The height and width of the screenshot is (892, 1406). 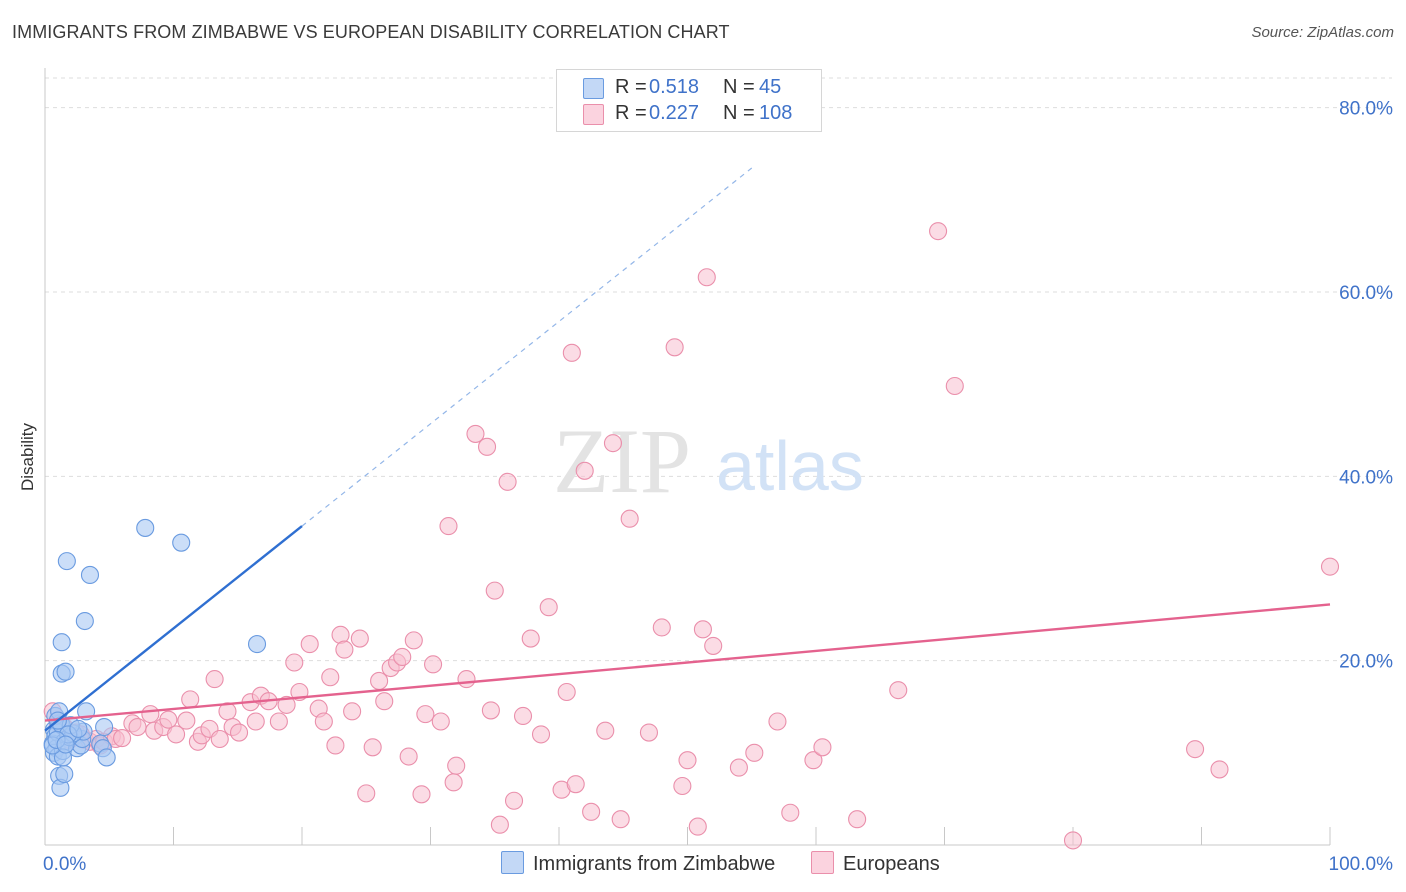 I want to click on y-tick-label: 40.0%, so click(x=1366, y=477).